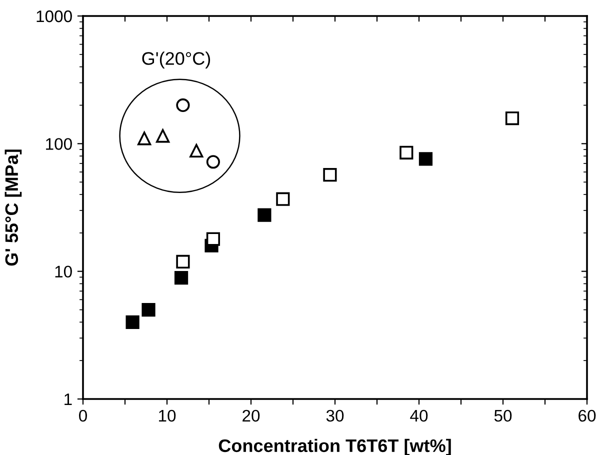 This screenshot has width=596, height=455. Describe the element at coordinates (335, 416) in the screenshot. I see `x-tick-label: 30` at that location.